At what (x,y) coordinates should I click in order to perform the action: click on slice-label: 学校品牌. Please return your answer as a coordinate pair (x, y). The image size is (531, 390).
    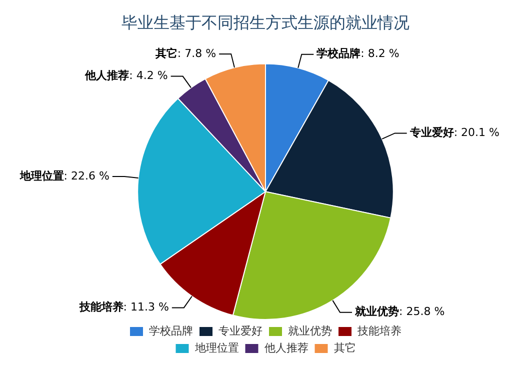
    Looking at the image, I should click on (338, 53).